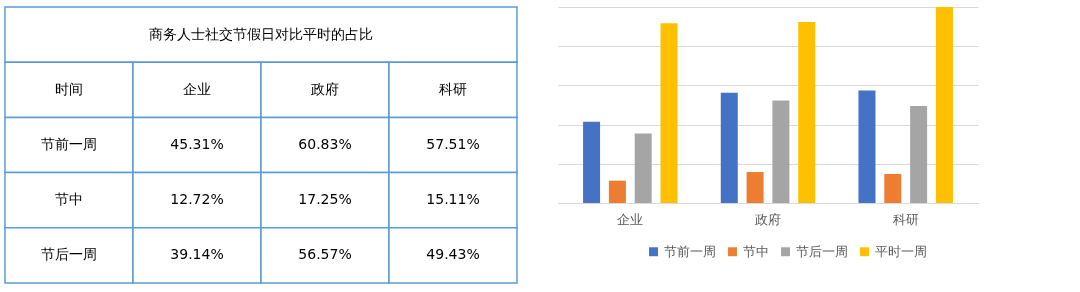 This screenshot has height=292, width=1080. What do you see at coordinates (325, 254) in the screenshot?
I see `text: 56.57%` at bounding box center [325, 254].